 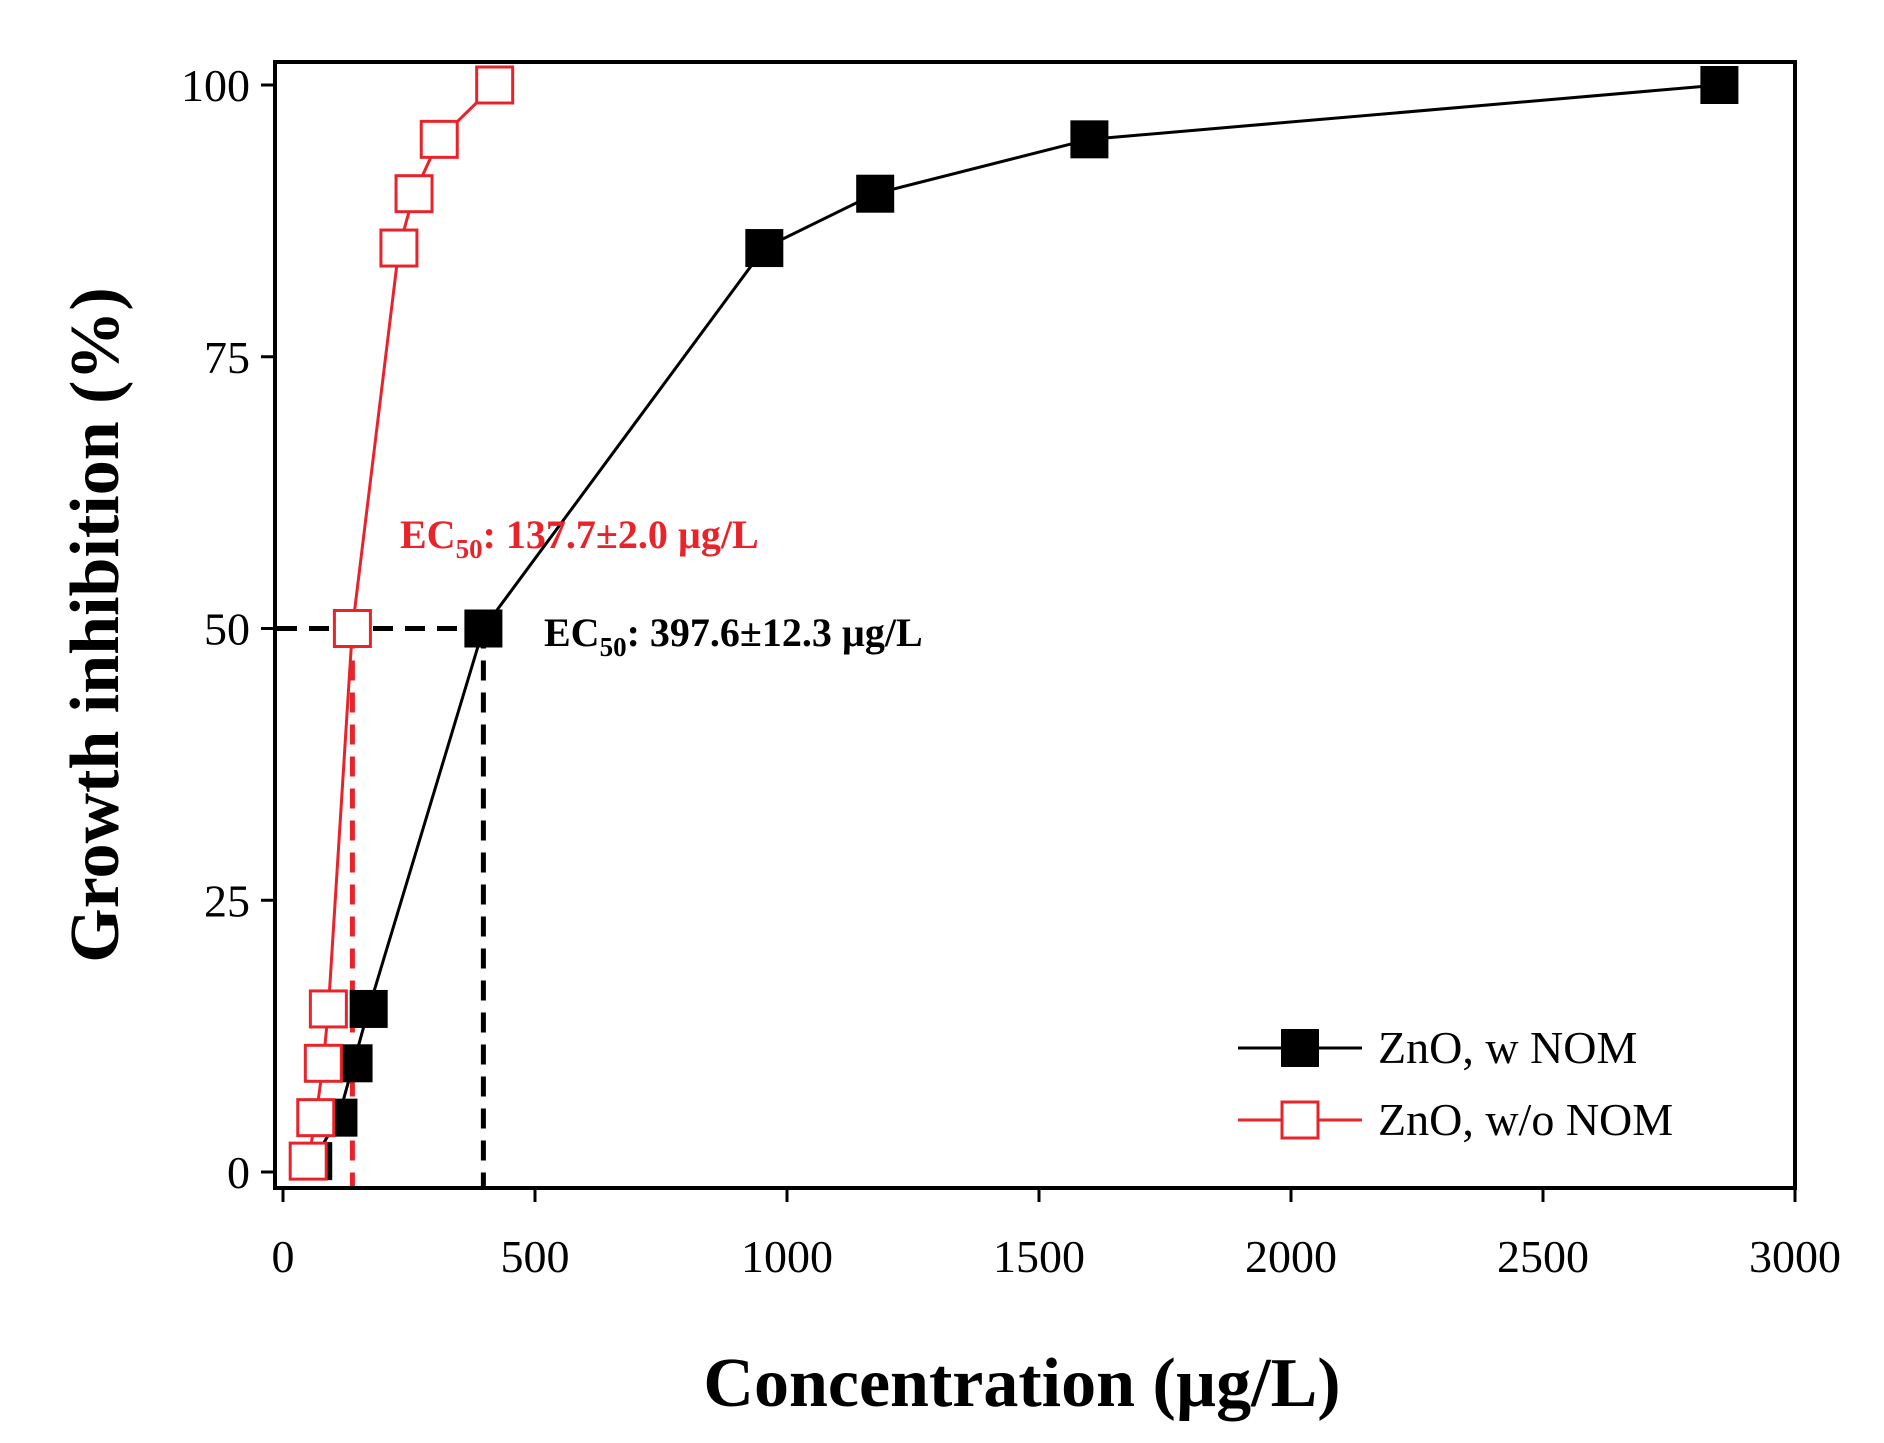 What do you see at coordinates (381, 906) in the screenshot?
I see `ec50-reference-lines` at bounding box center [381, 906].